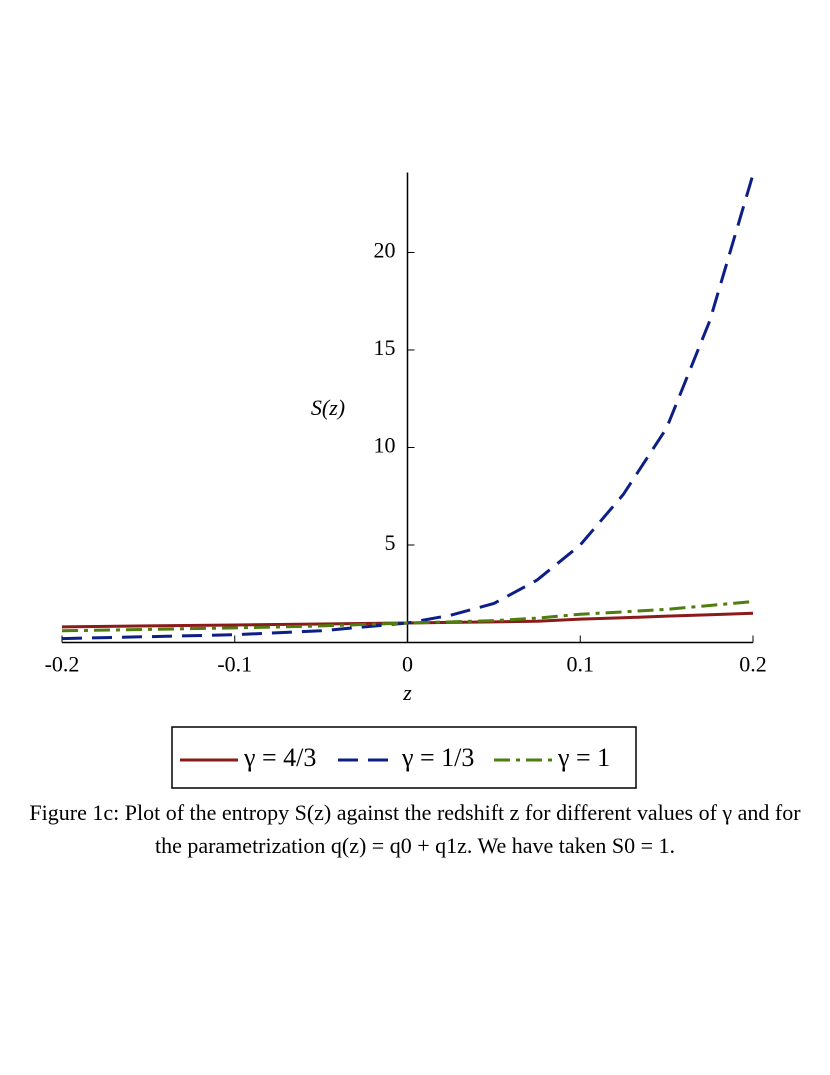  Describe the element at coordinates (581, 664) in the screenshot. I see `x-tick-label: 0.1` at that location.